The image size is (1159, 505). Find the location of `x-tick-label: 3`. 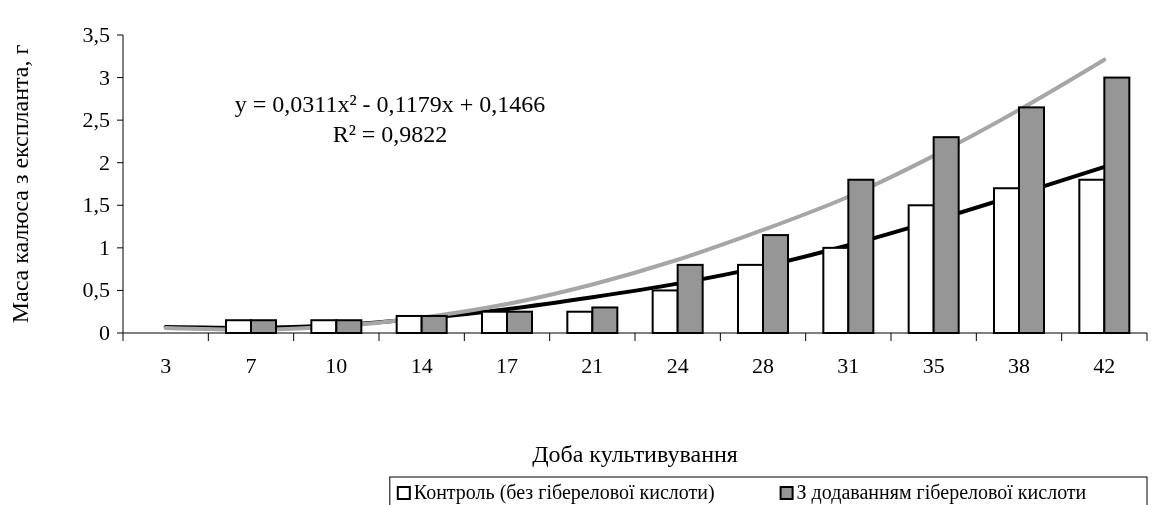

x-tick-label: 3 is located at coordinates (166, 365).